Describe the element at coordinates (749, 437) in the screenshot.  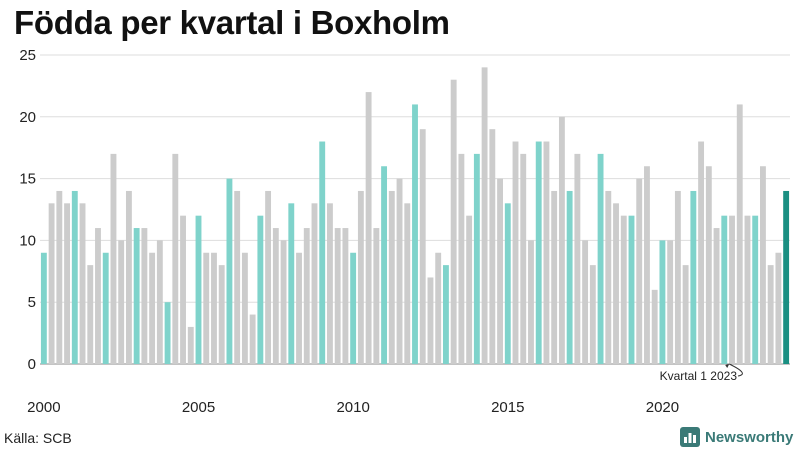
I see `brand-name: Newsworthy` at that location.